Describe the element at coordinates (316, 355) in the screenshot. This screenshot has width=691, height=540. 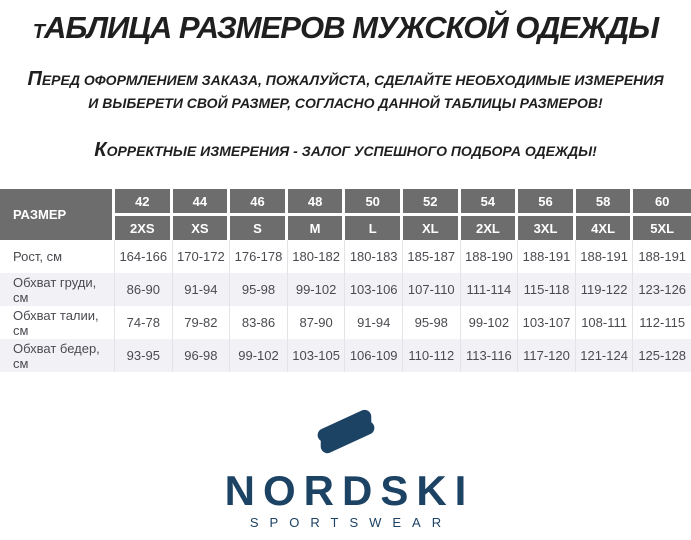
I see `value-cell: 103-105` at that location.